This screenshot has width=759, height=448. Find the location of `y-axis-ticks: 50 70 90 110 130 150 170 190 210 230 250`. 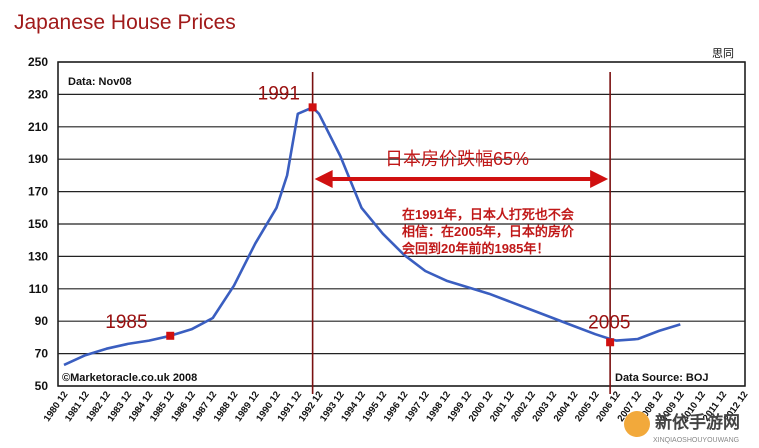

y-axis-ticks: 50 70 90 110 130 150 170 190 210 230 250 is located at coordinates (38, 224).